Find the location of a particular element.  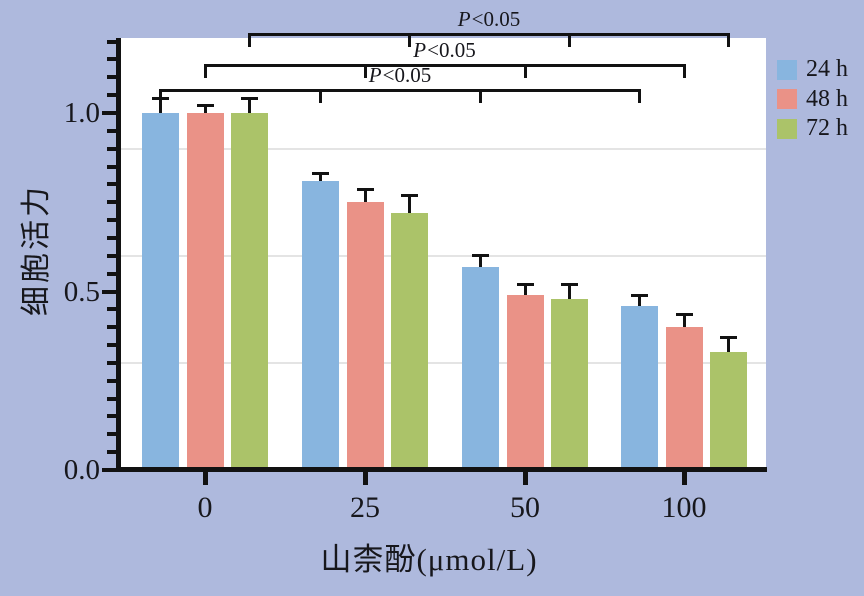

legend-item-72h: 72 h is located at coordinates (812, 128).